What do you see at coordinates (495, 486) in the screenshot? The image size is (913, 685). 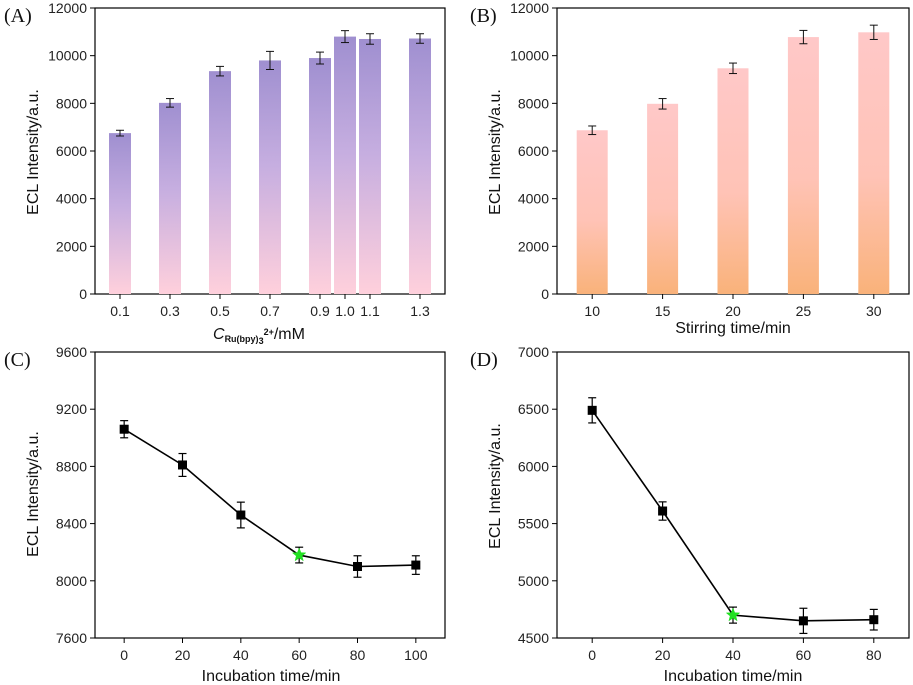 I see `ylabel-d: ECL Intensity/a.u.` at bounding box center [495, 486].